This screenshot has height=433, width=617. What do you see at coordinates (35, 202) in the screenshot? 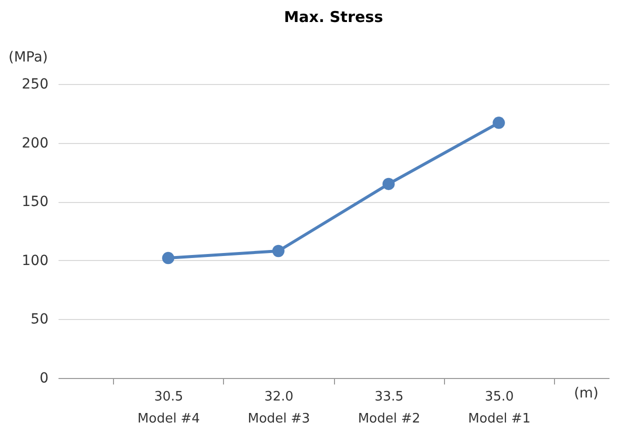
I see `y-tick-label: 150` at bounding box center [35, 202].